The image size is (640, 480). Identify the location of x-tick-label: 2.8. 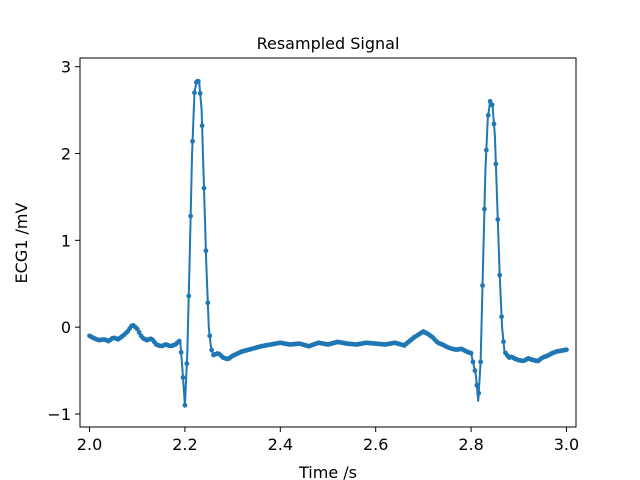
(470, 444).